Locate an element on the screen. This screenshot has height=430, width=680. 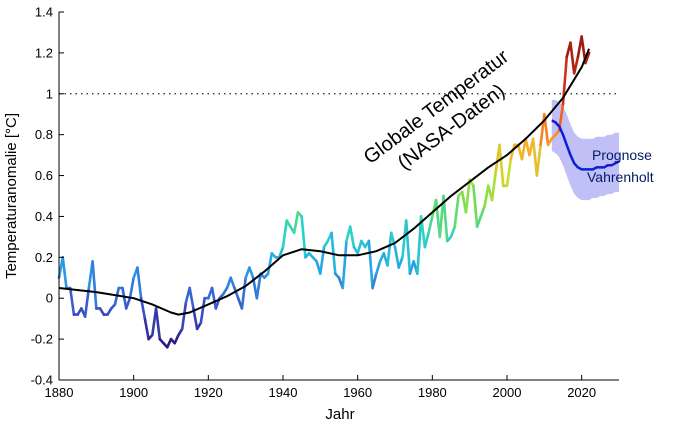
forecast-band is located at coordinates (585, 150).